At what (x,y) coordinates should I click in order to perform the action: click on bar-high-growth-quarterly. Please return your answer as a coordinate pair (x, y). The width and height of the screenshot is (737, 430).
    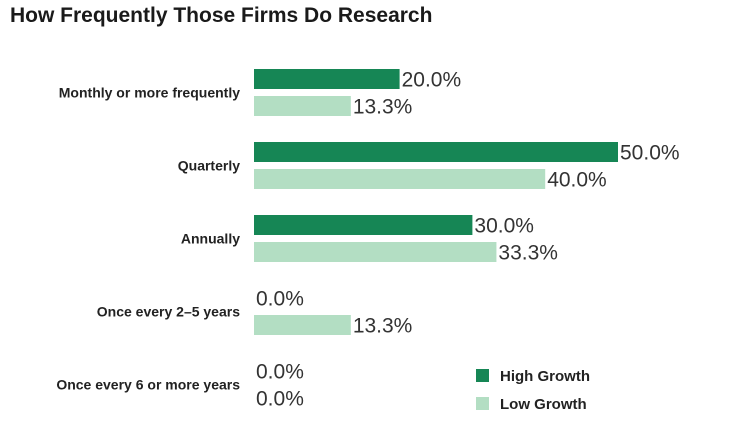
    Looking at the image, I should click on (436, 152).